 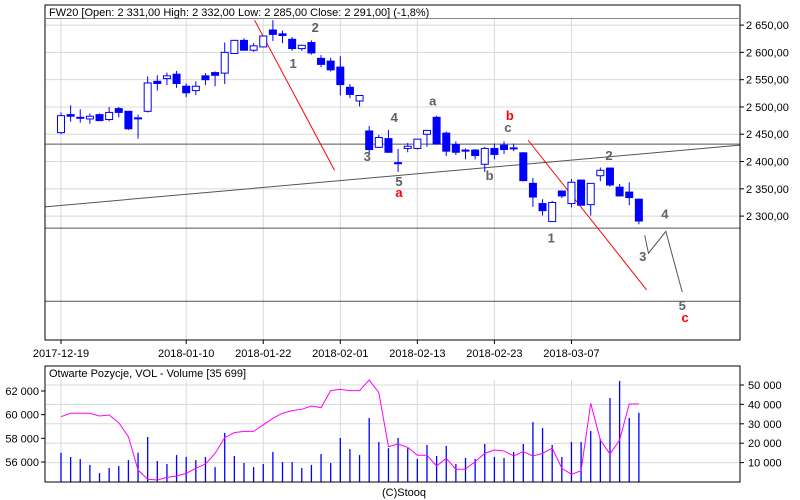 I want to click on open-interest-tick-label: 58 000, so click(x=22, y=439).